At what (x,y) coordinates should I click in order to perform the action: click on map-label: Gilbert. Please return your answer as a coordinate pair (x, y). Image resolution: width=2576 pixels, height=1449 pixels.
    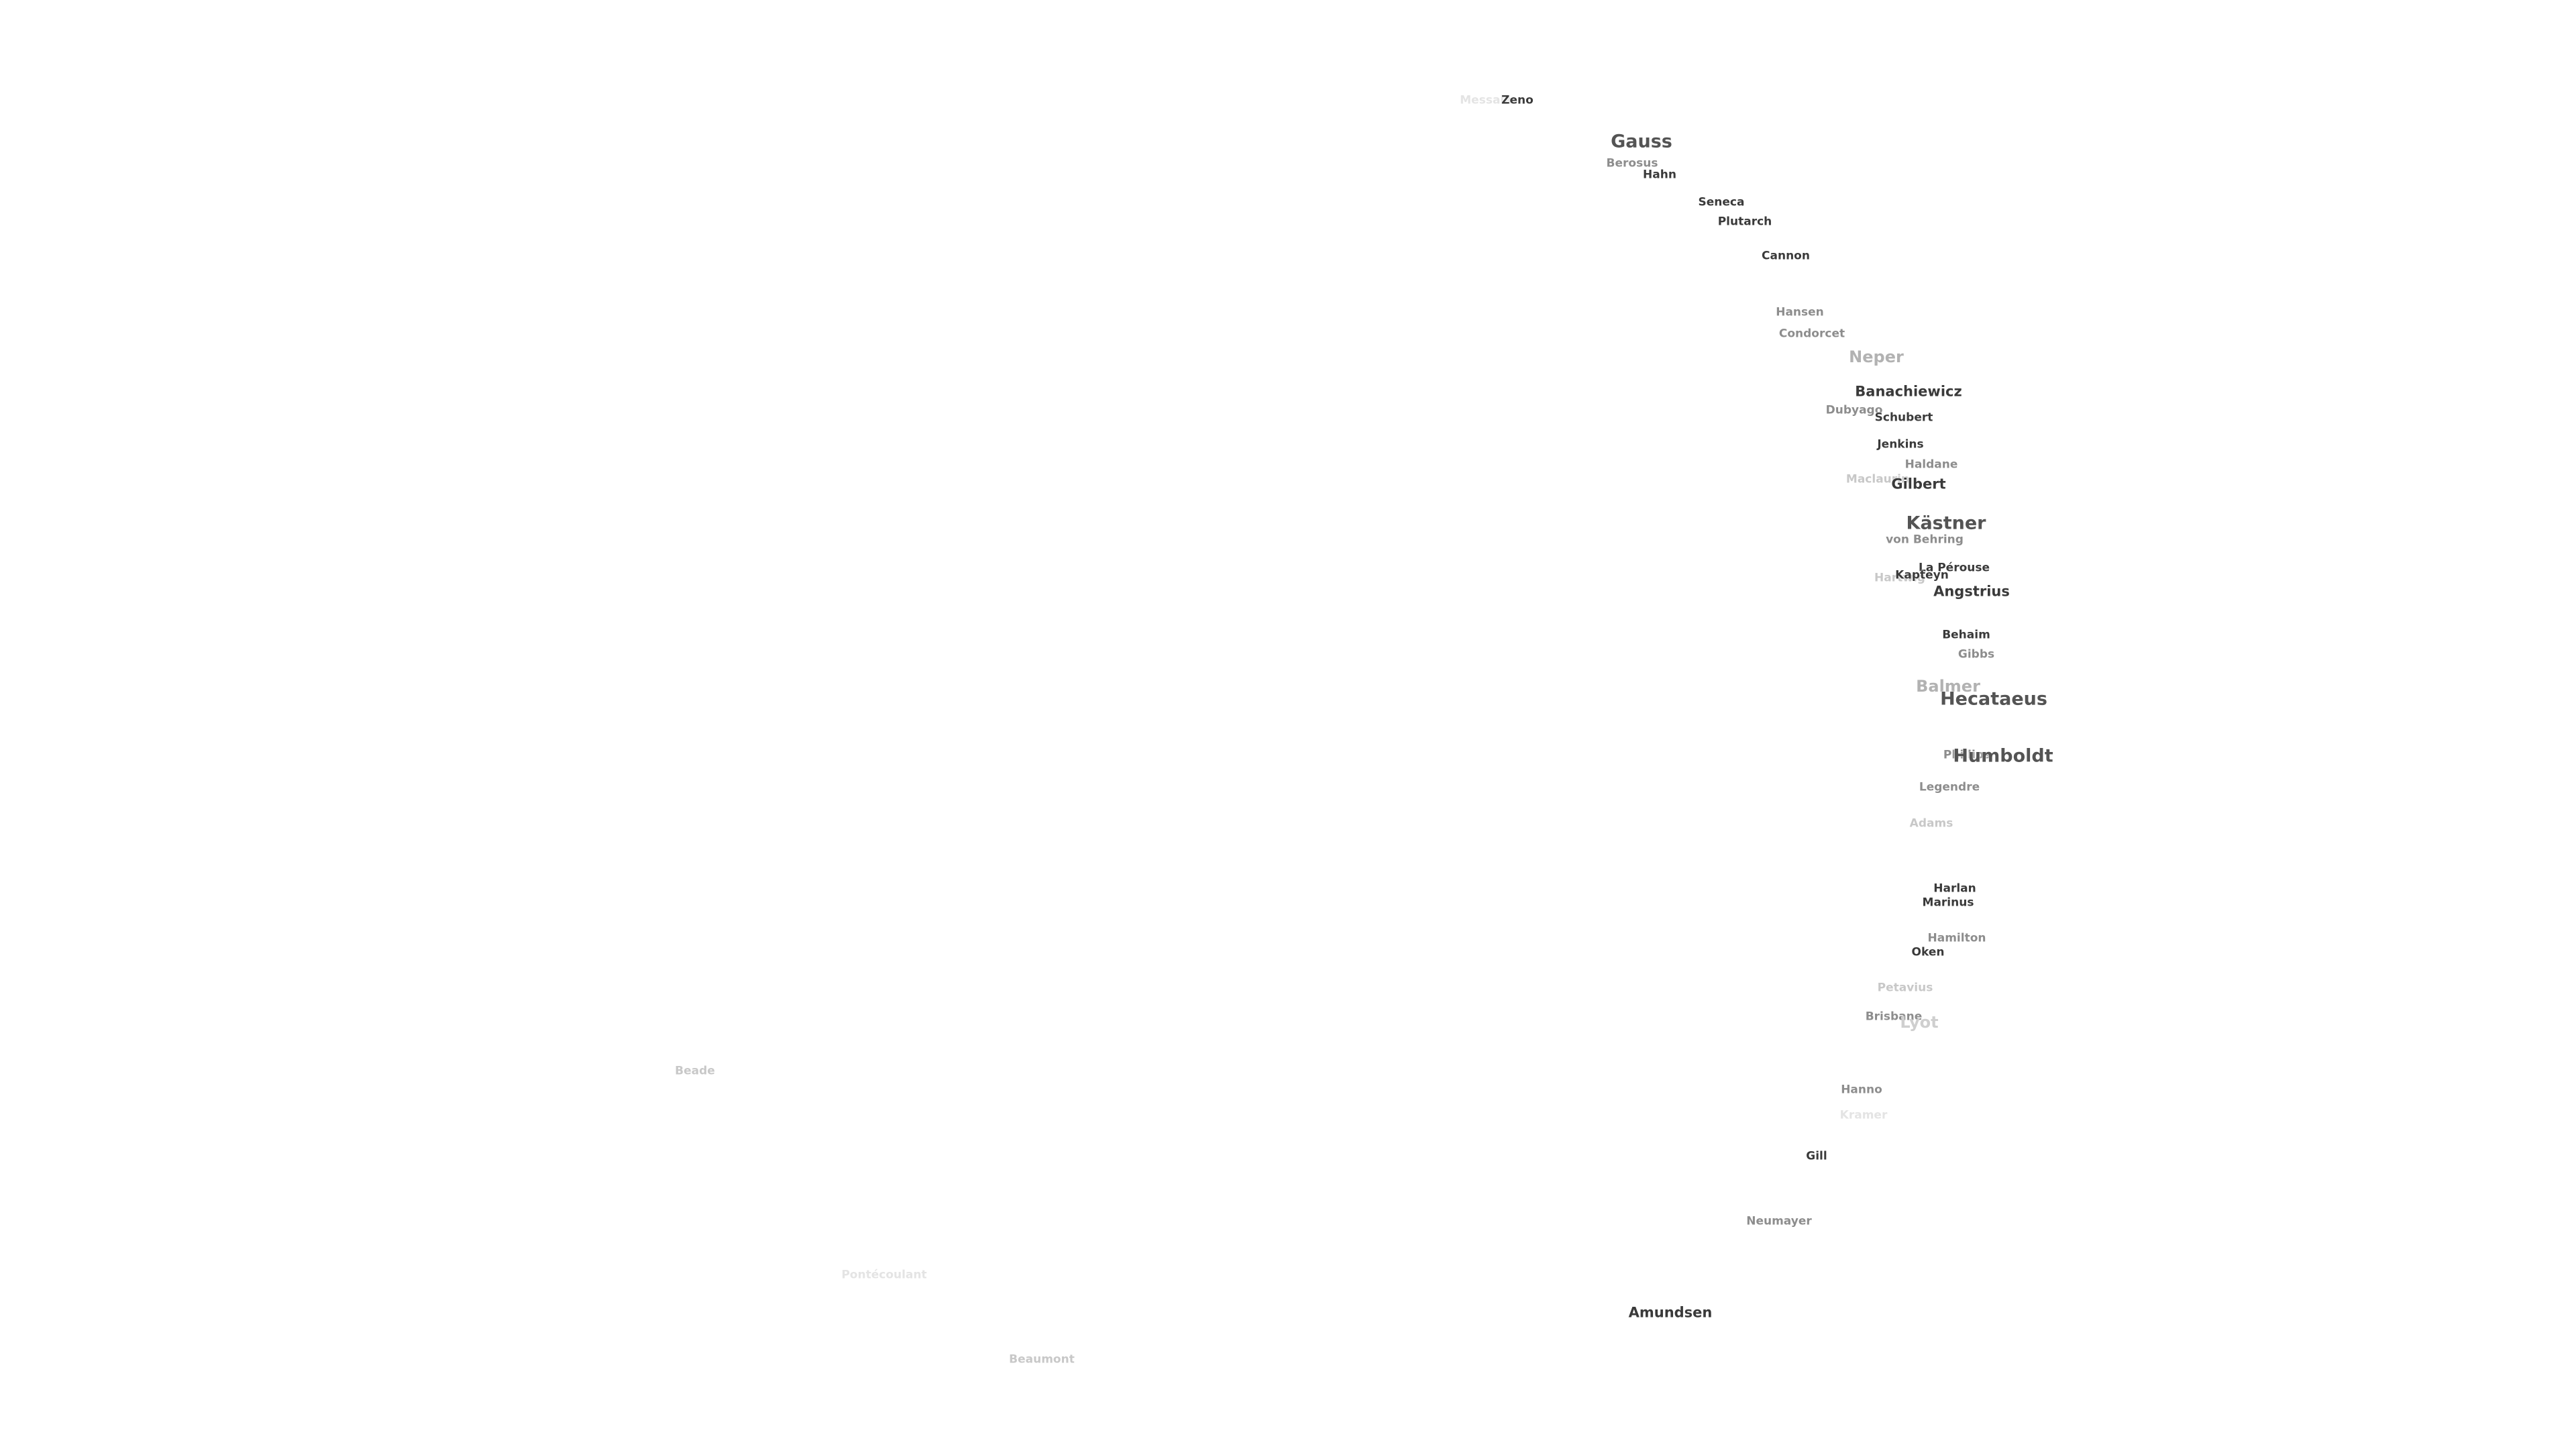
    Looking at the image, I should click on (1918, 484).